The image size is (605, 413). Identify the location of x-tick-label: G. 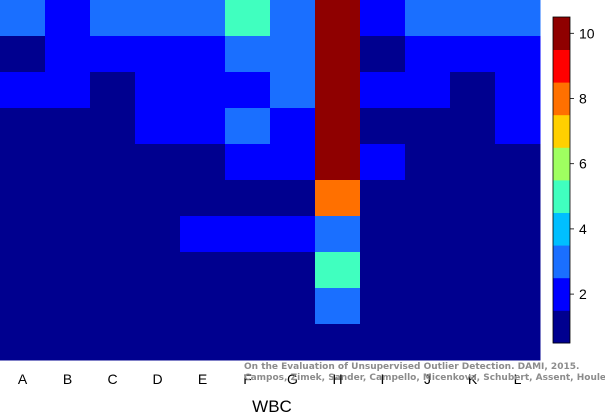
(292, 379).